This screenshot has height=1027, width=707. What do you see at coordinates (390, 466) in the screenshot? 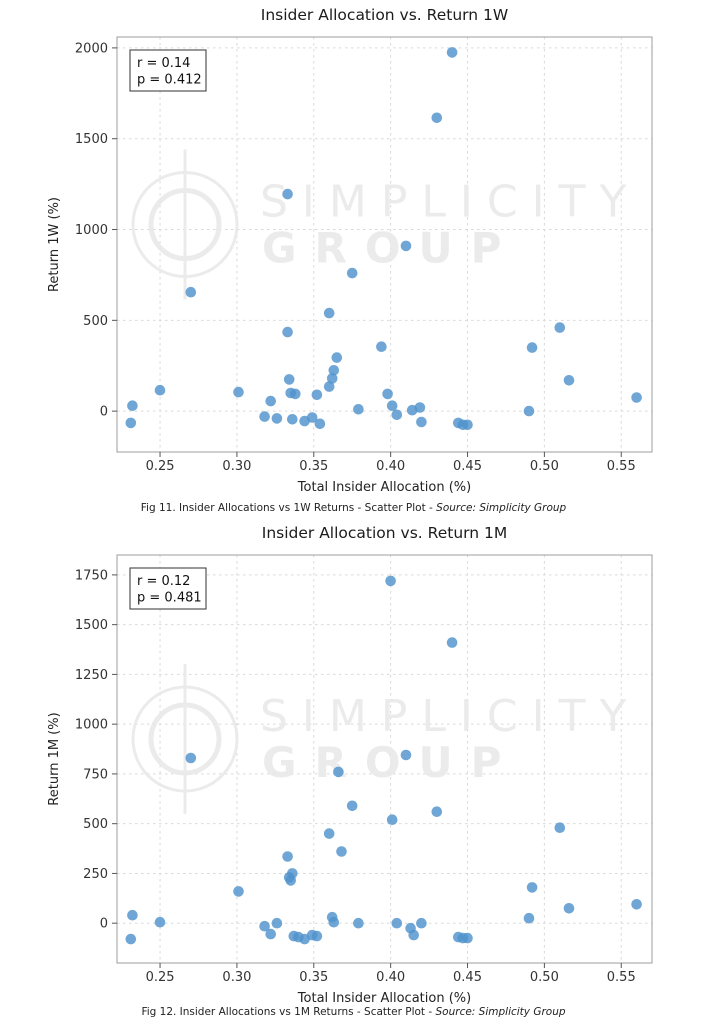
I see `x-tick-label: 0.40` at bounding box center [390, 466].